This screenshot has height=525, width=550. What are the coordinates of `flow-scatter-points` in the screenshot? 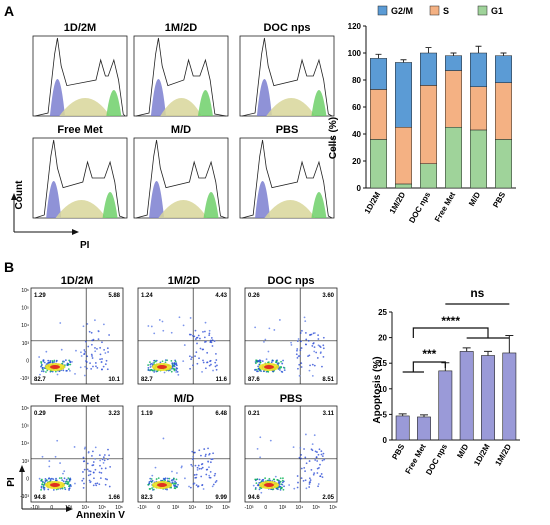 It's located at (75, 465).